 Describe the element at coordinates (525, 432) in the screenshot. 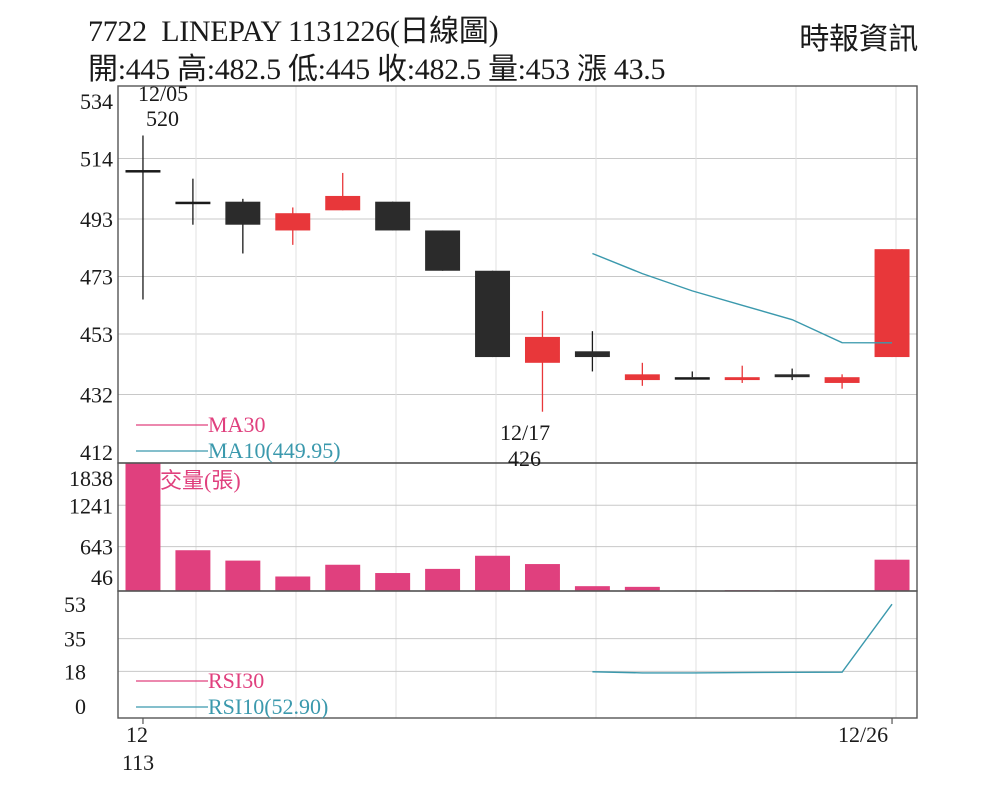

I see `low-annotation-date: 12/17` at that location.